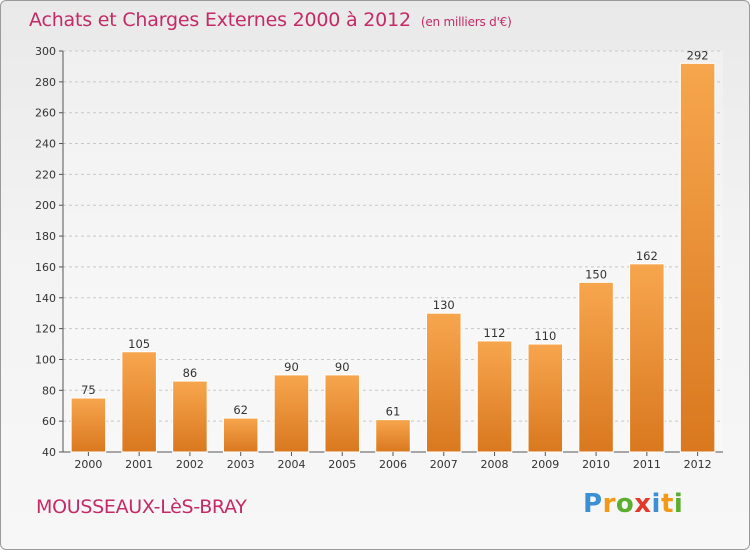 Image resolution: width=750 pixels, height=550 pixels. I want to click on y-tick-label: 180, so click(45, 236).